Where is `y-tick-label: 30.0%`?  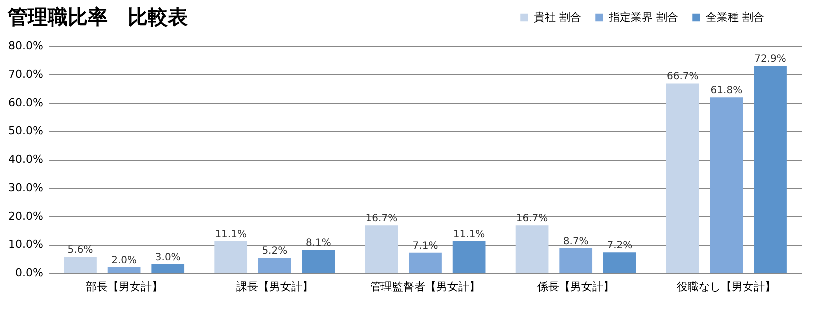 y-tick-label: 30.0% is located at coordinates (26, 187).